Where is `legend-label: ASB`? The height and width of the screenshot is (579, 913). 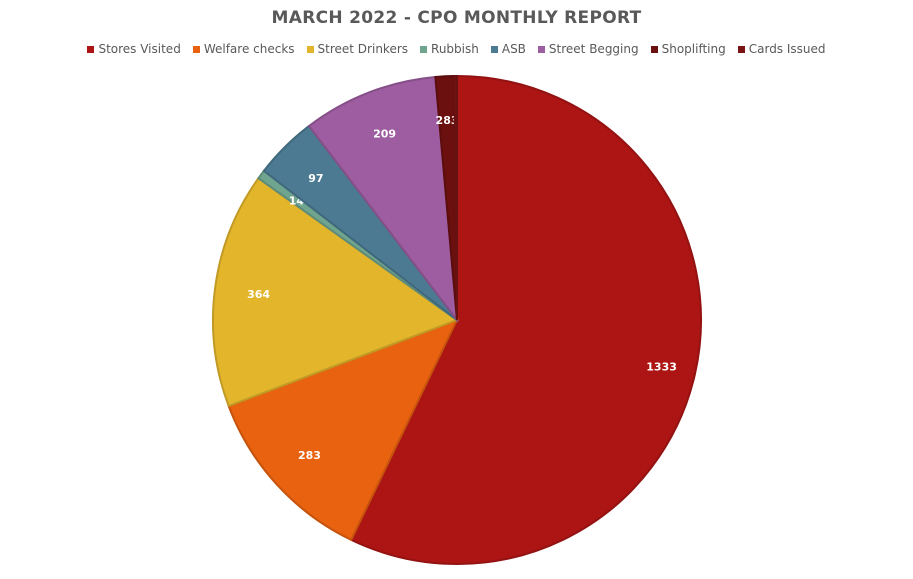 legend-label: ASB is located at coordinates (513, 49).